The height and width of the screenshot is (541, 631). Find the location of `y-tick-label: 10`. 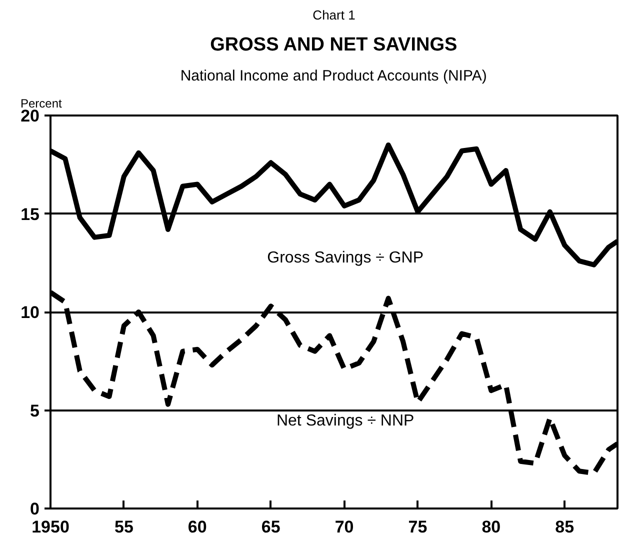

y-tick-label: 10 is located at coordinates (30, 312).